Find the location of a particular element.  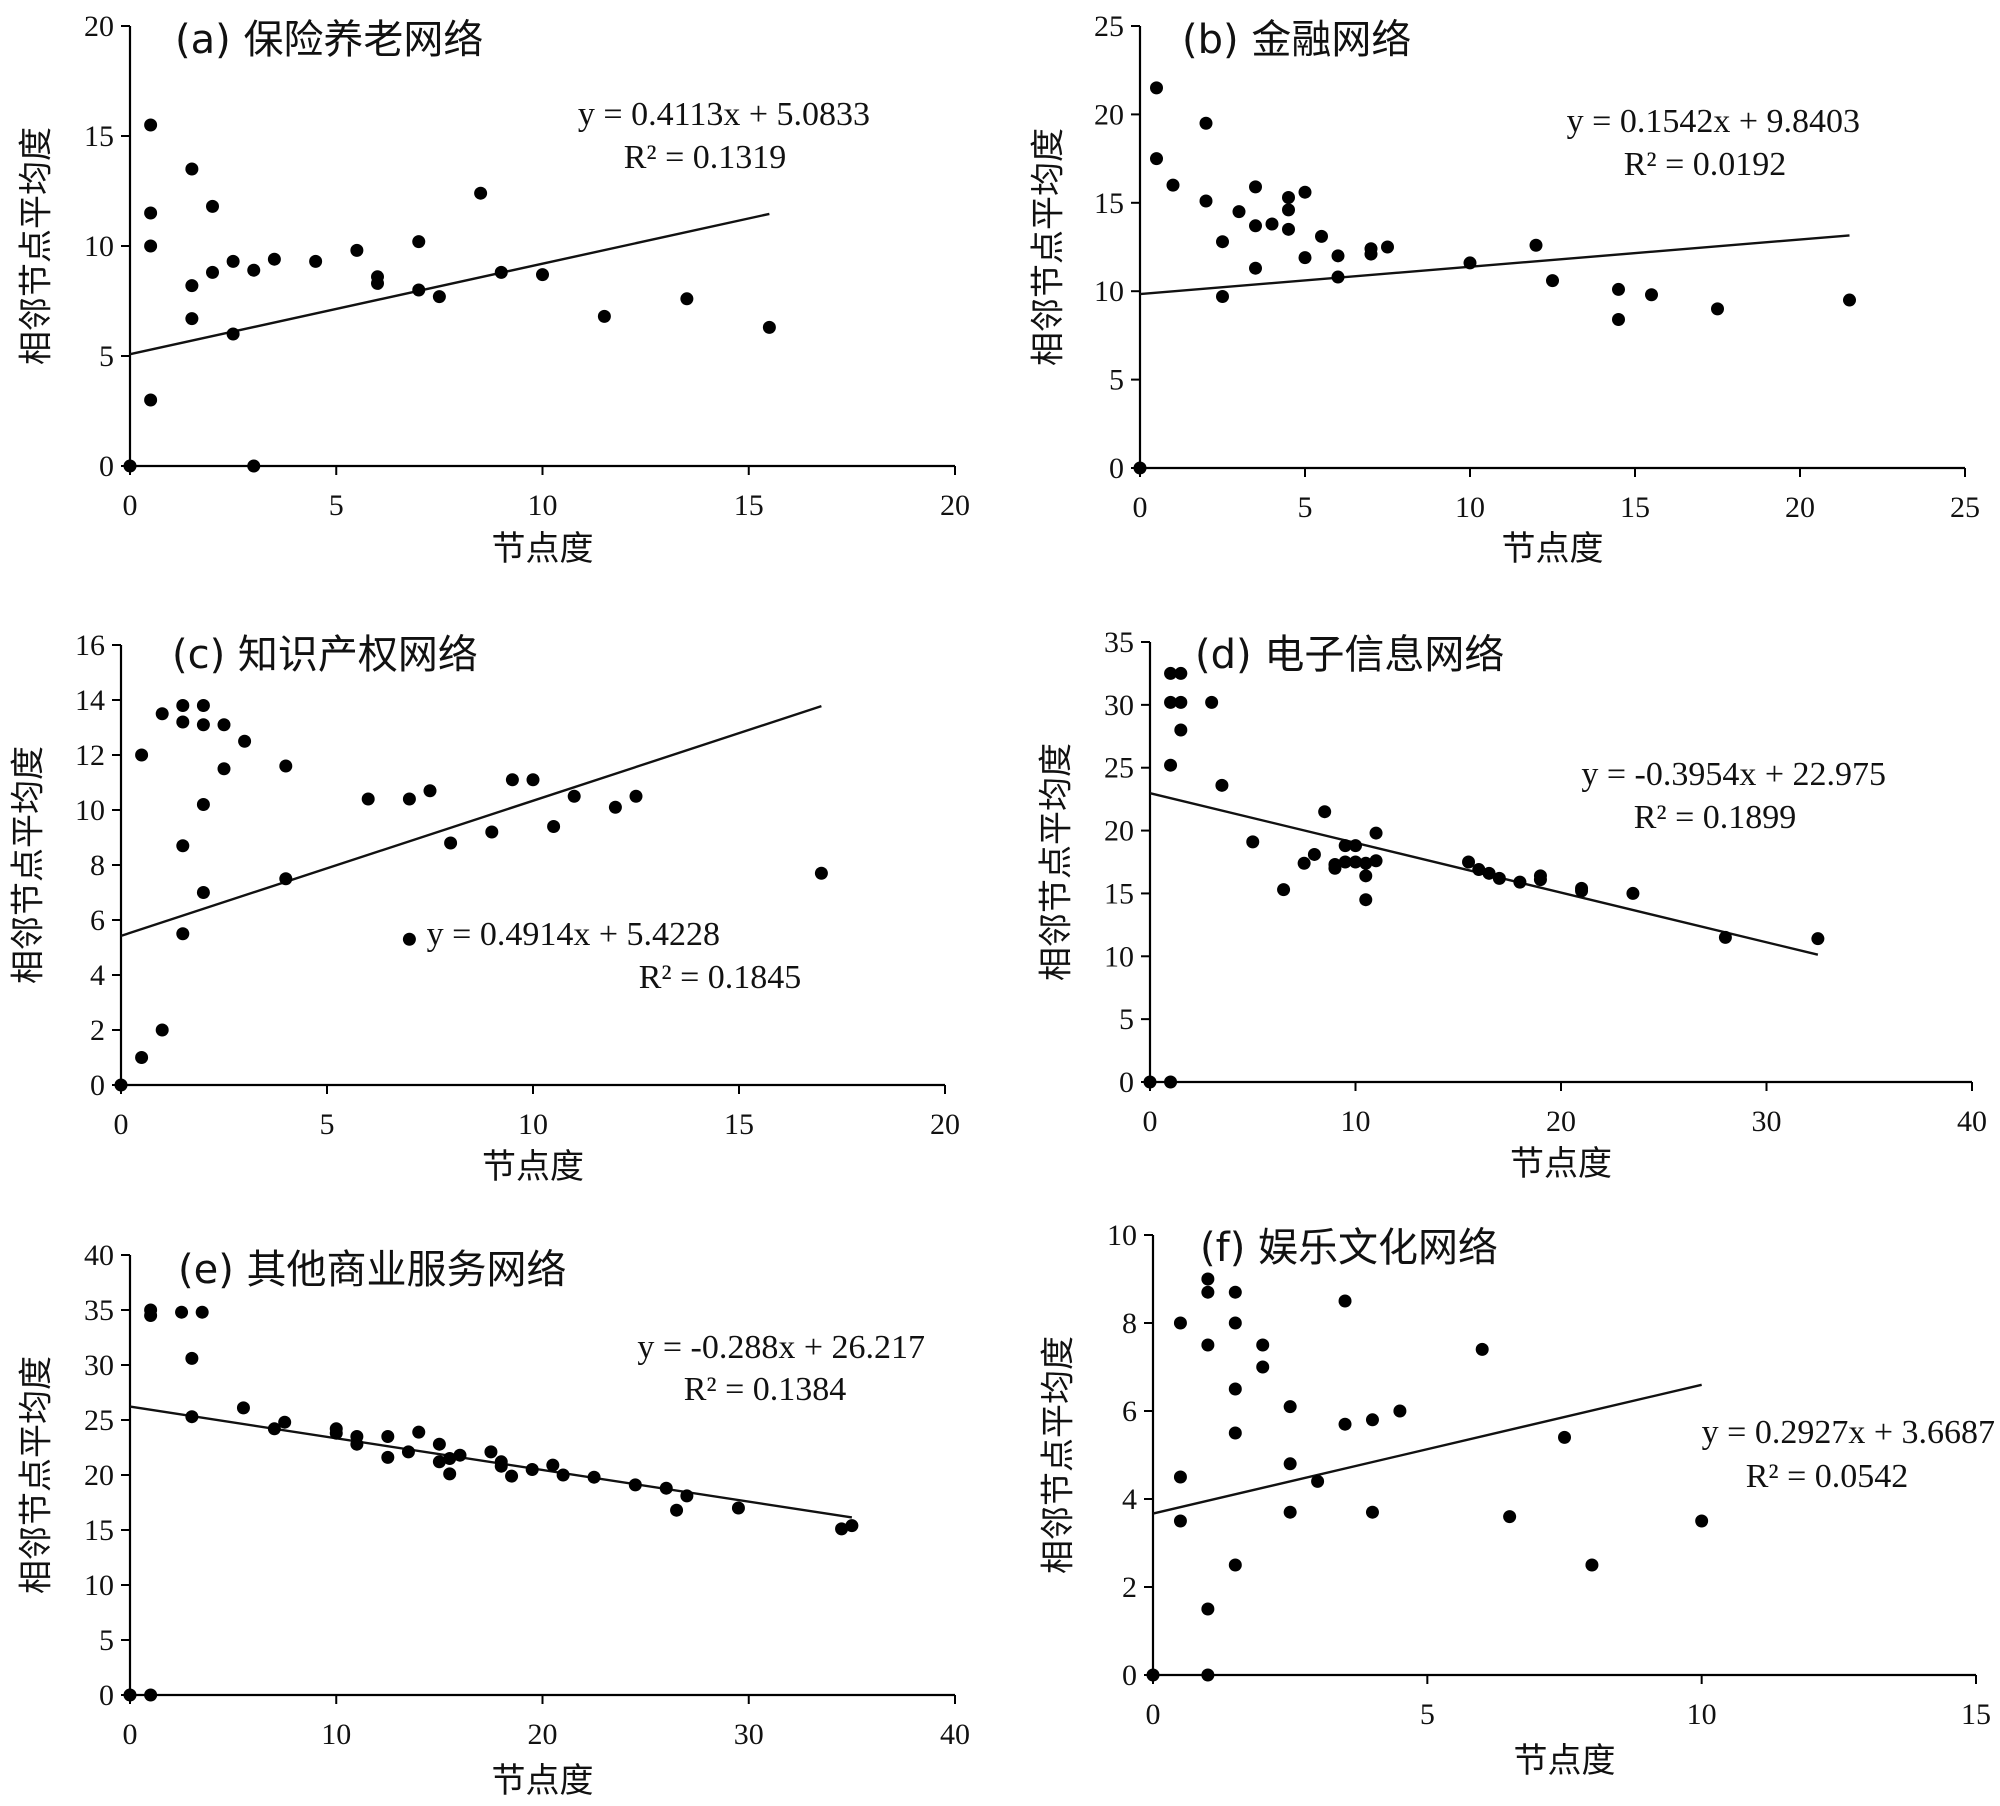

x-tick-label: 10 is located at coordinates (533, 1124).